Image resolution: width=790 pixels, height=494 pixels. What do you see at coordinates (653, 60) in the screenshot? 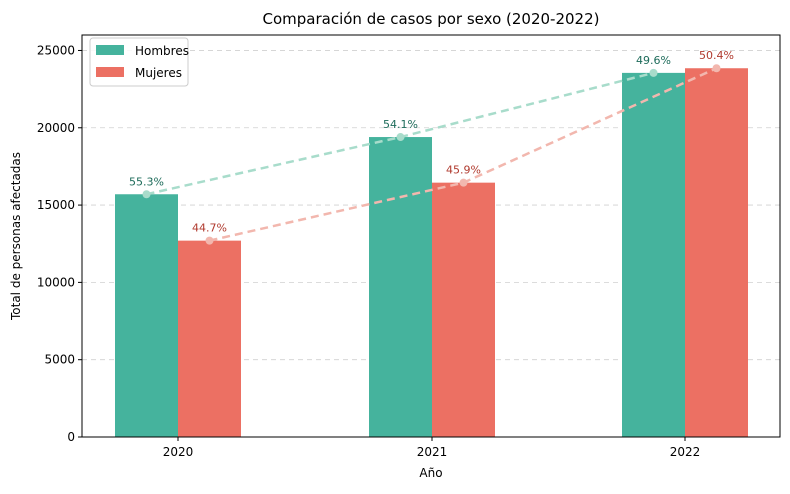
I see `percent-label-hombres: 49.6%` at bounding box center [653, 60].